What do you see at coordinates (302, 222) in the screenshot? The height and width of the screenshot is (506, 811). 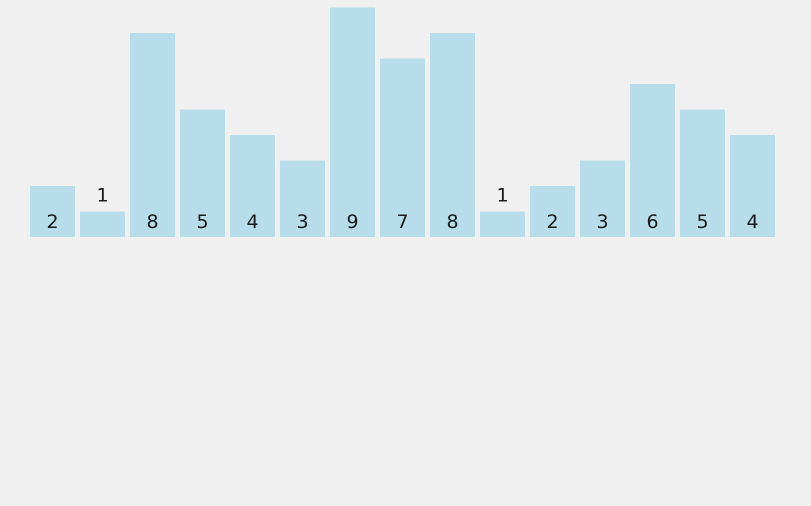 I see `bar-label-5: 3` at bounding box center [302, 222].